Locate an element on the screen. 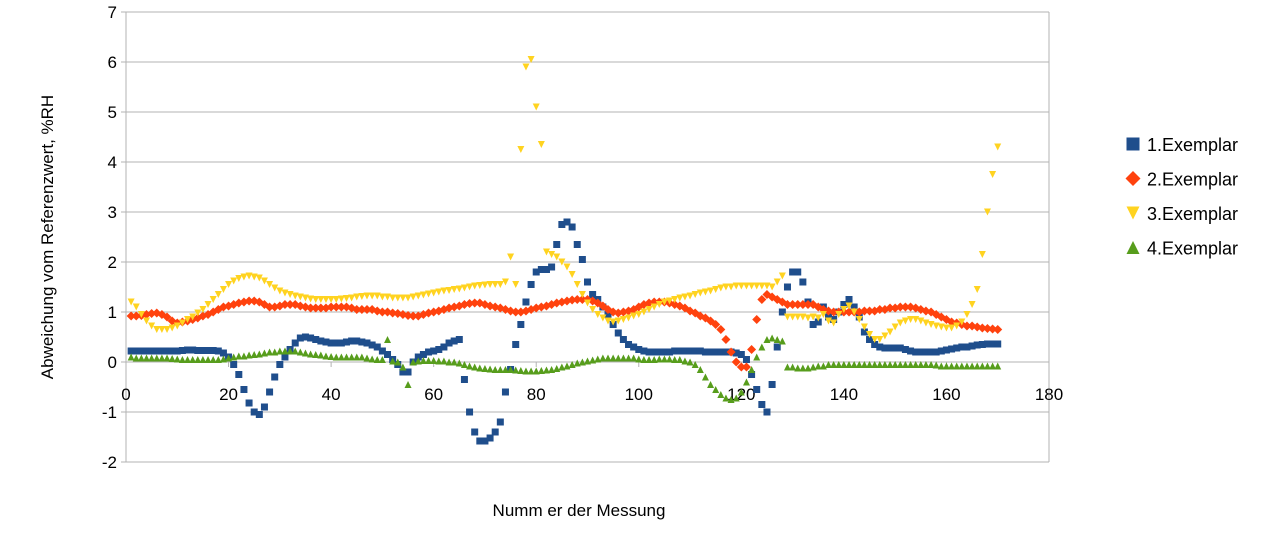  legend-marker is located at coordinates (1133, 213).